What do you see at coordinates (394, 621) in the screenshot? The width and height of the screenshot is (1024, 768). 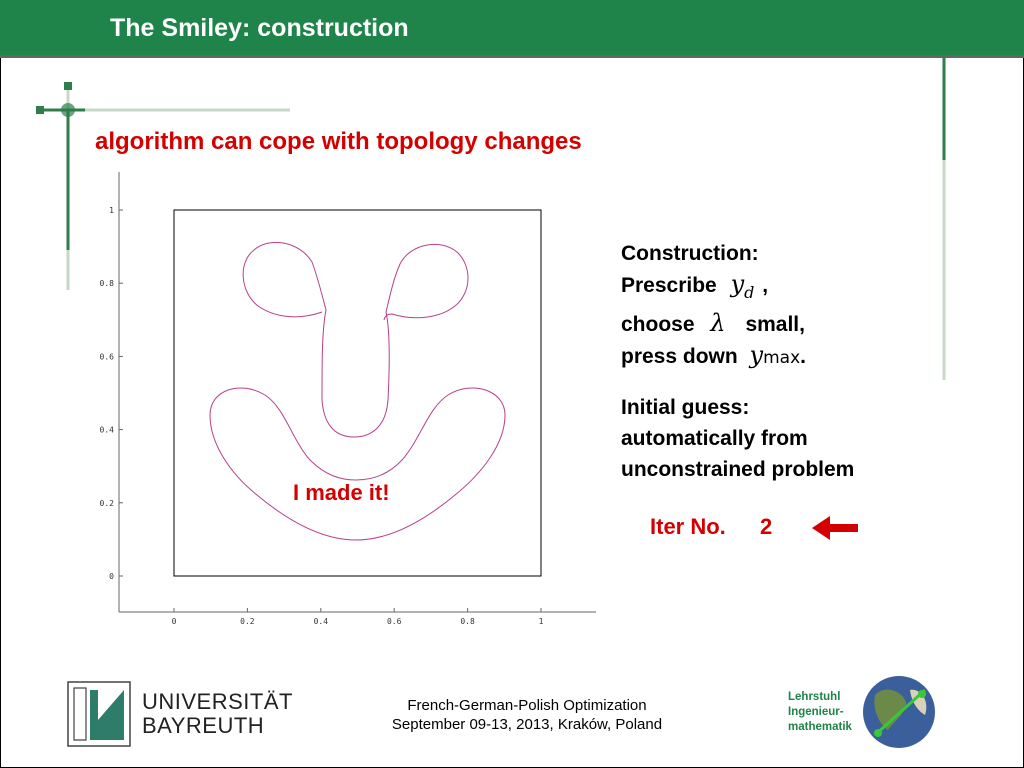 I see `x-tick-label: 0.6` at bounding box center [394, 621].